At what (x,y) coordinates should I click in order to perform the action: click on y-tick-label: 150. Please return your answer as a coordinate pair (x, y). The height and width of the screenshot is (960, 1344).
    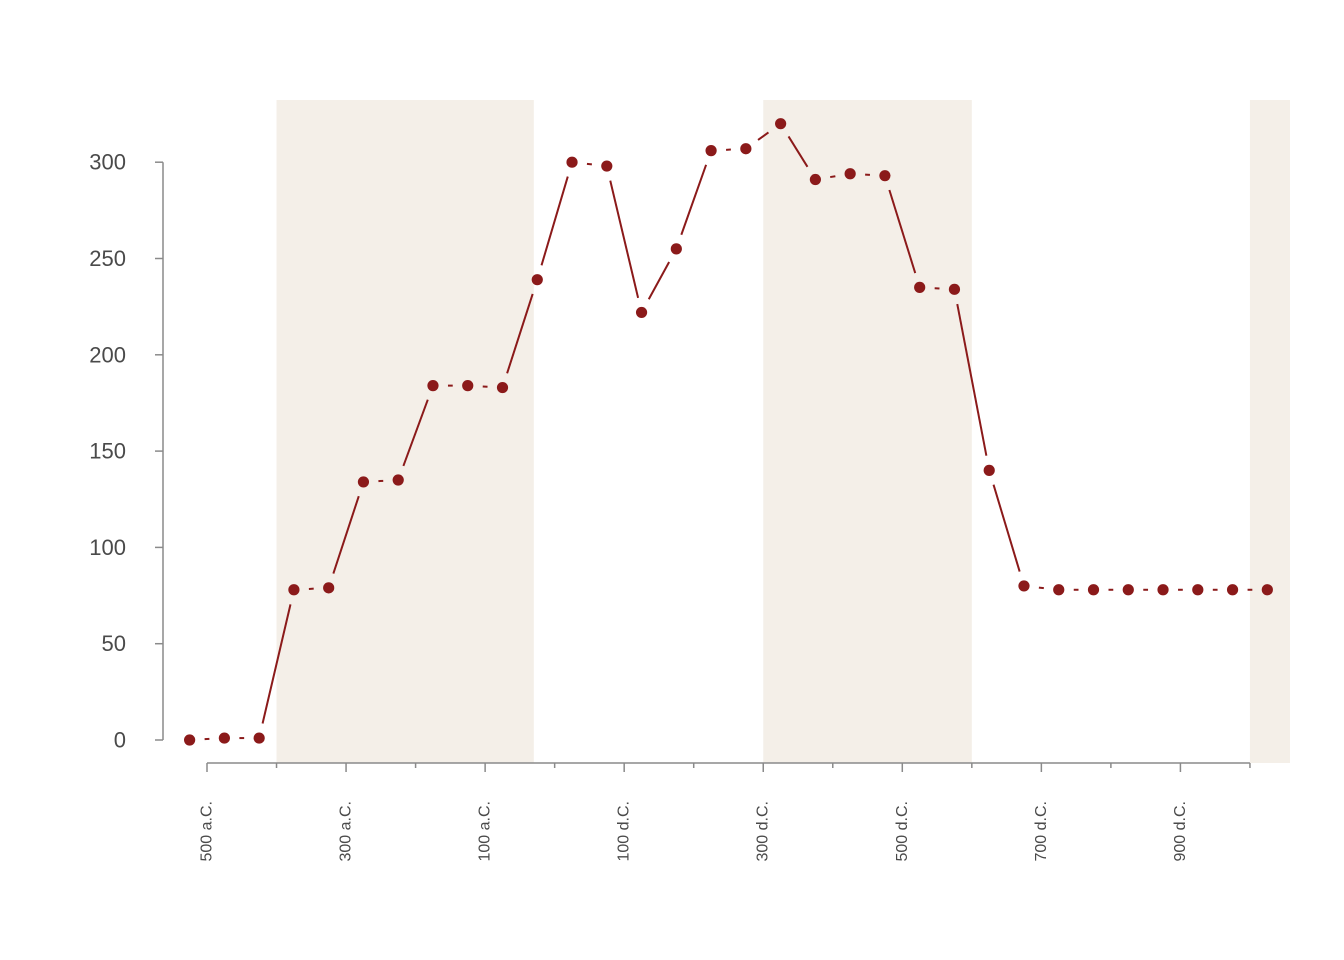
    Looking at the image, I should click on (107, 451).